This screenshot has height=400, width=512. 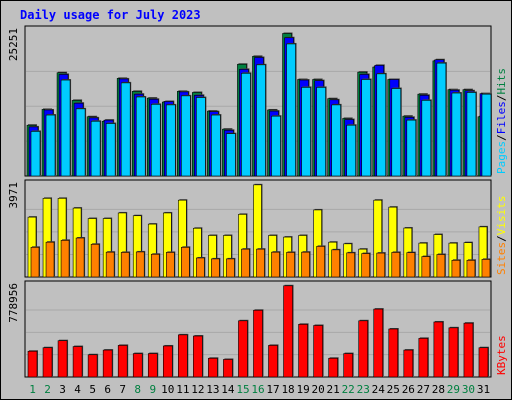 I want to click on x-tick-label: 13, so click(x=212, y=389).